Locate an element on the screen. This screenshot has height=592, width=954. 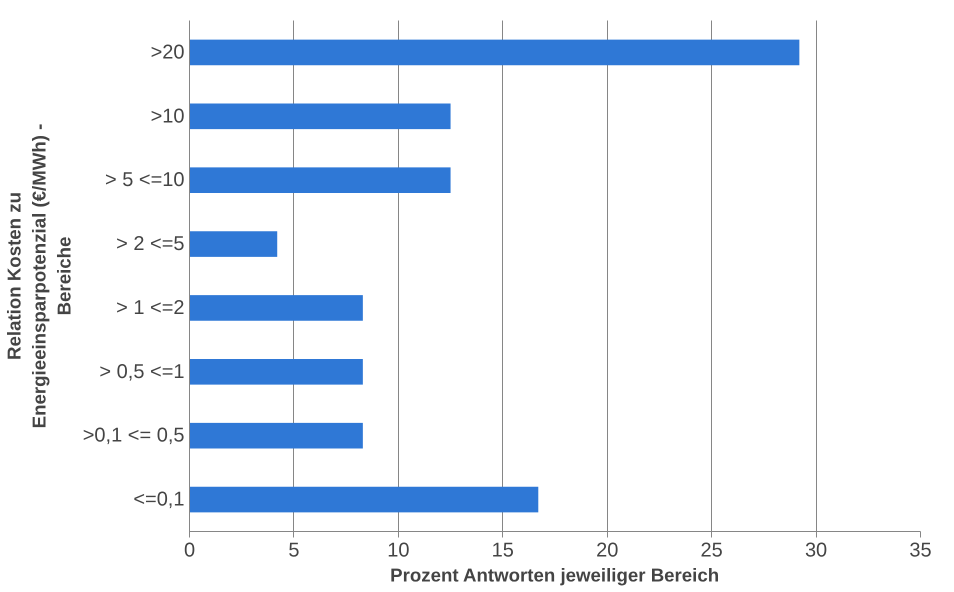
y-tick-label: > 5 <=10 is located at coordinates (144, 180).